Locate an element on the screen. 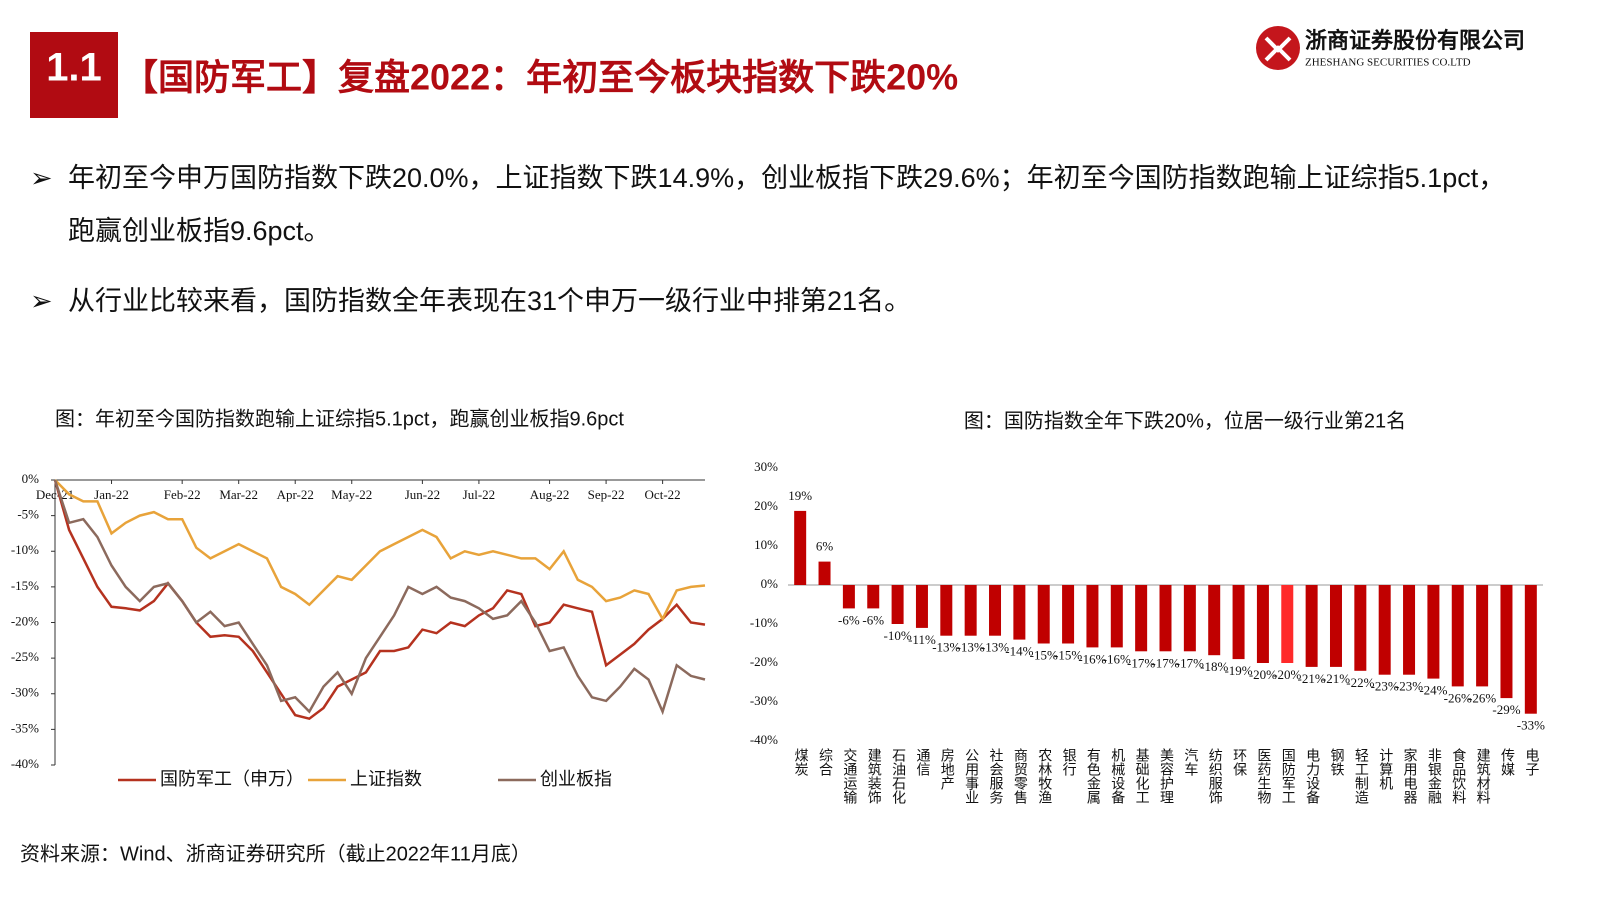 The height and width of the screenshot is (900, 1600). x-tick-label: 轻工制造 is located at coordinates (1361, 776).